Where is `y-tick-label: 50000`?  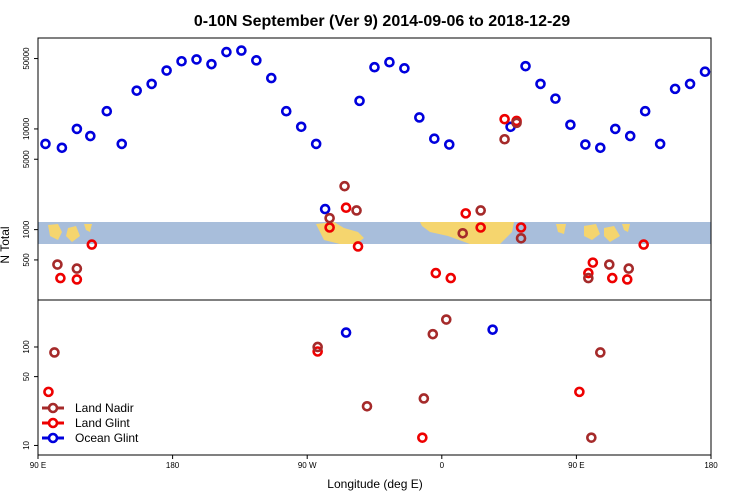 y-tick-label: 50000 is located at coordinates (26, 58).